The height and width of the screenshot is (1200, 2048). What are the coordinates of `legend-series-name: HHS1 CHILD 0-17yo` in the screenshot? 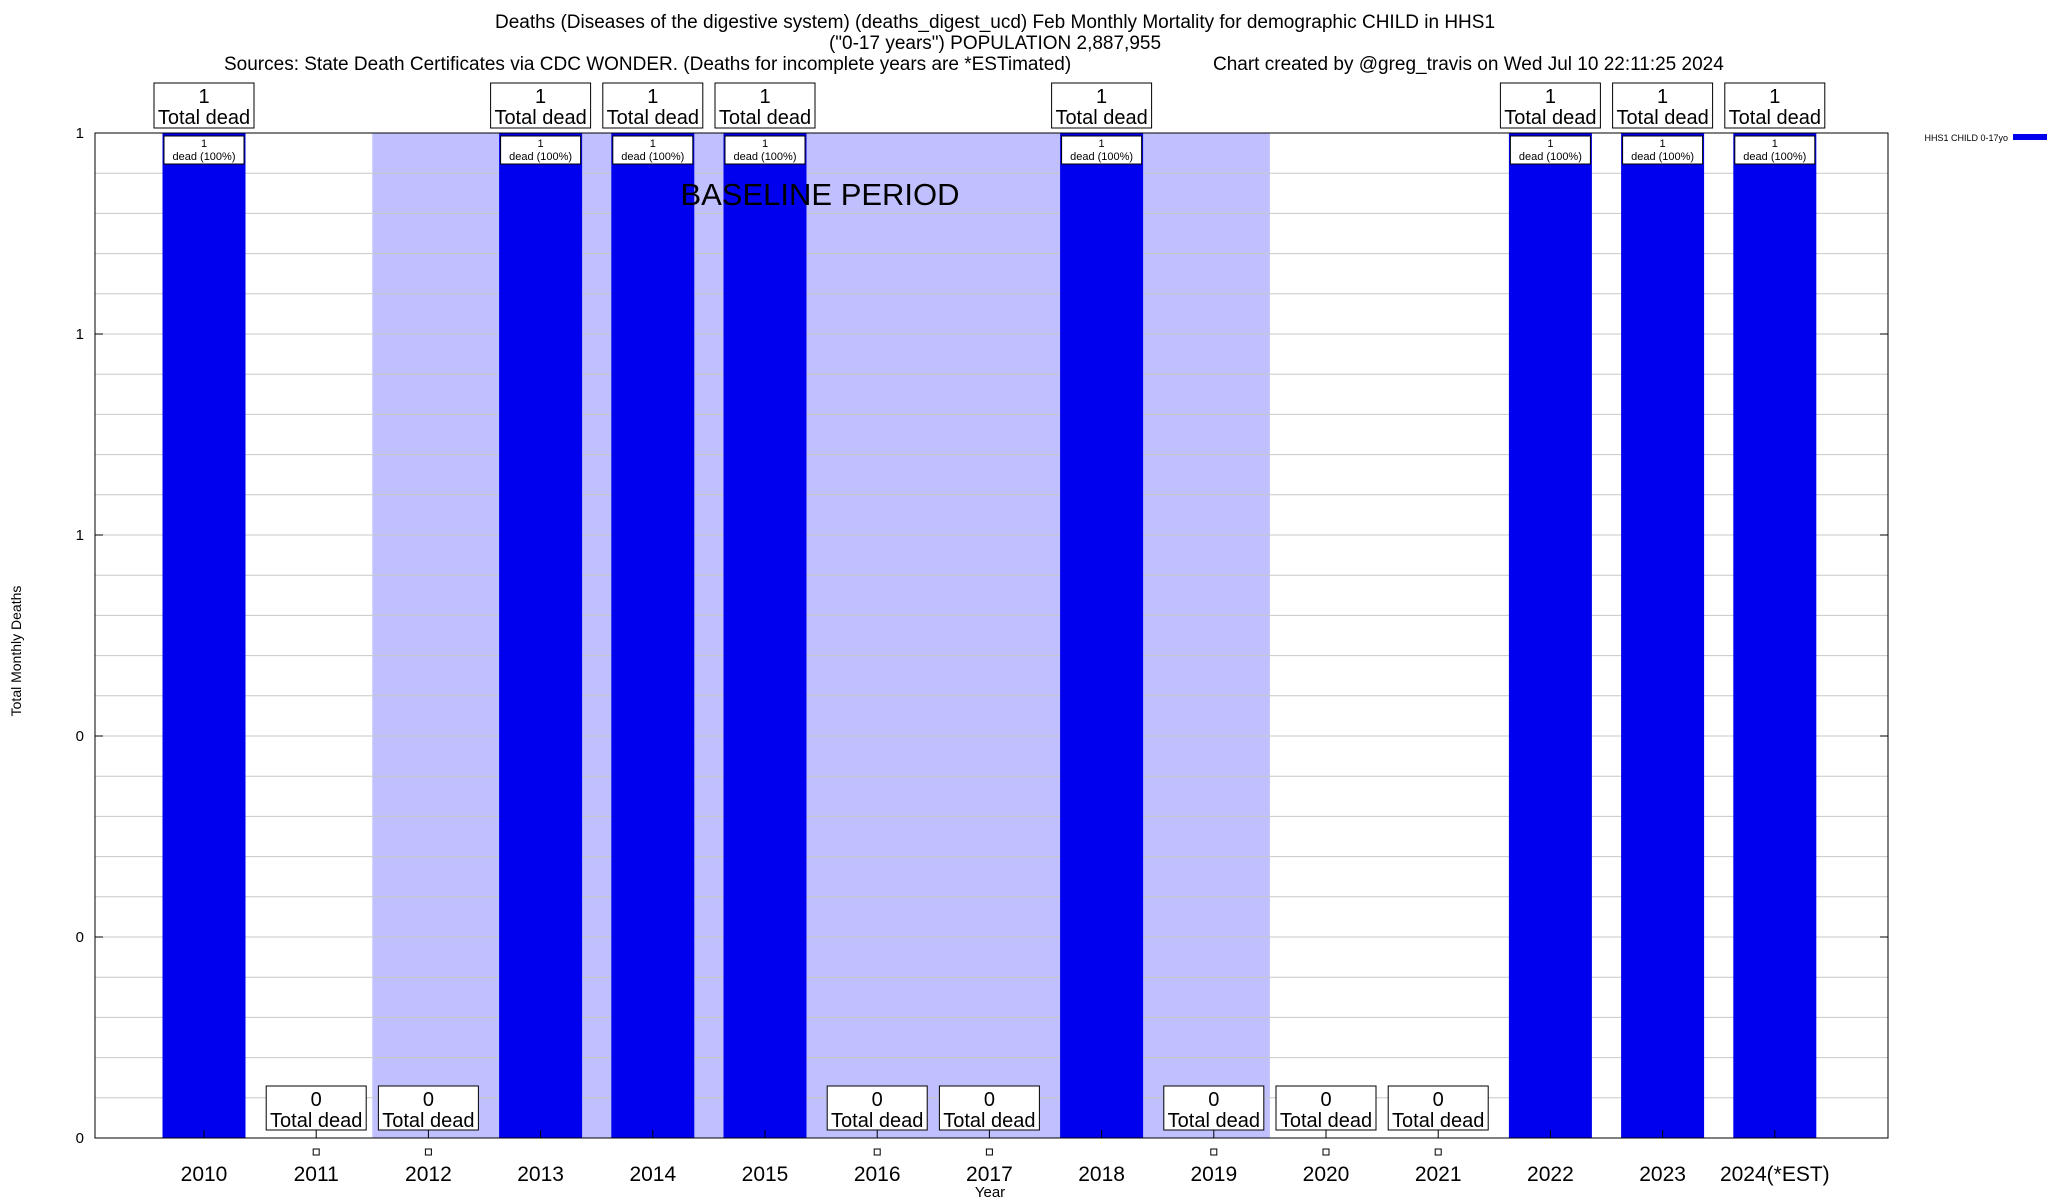 It's located at (1966, 138).